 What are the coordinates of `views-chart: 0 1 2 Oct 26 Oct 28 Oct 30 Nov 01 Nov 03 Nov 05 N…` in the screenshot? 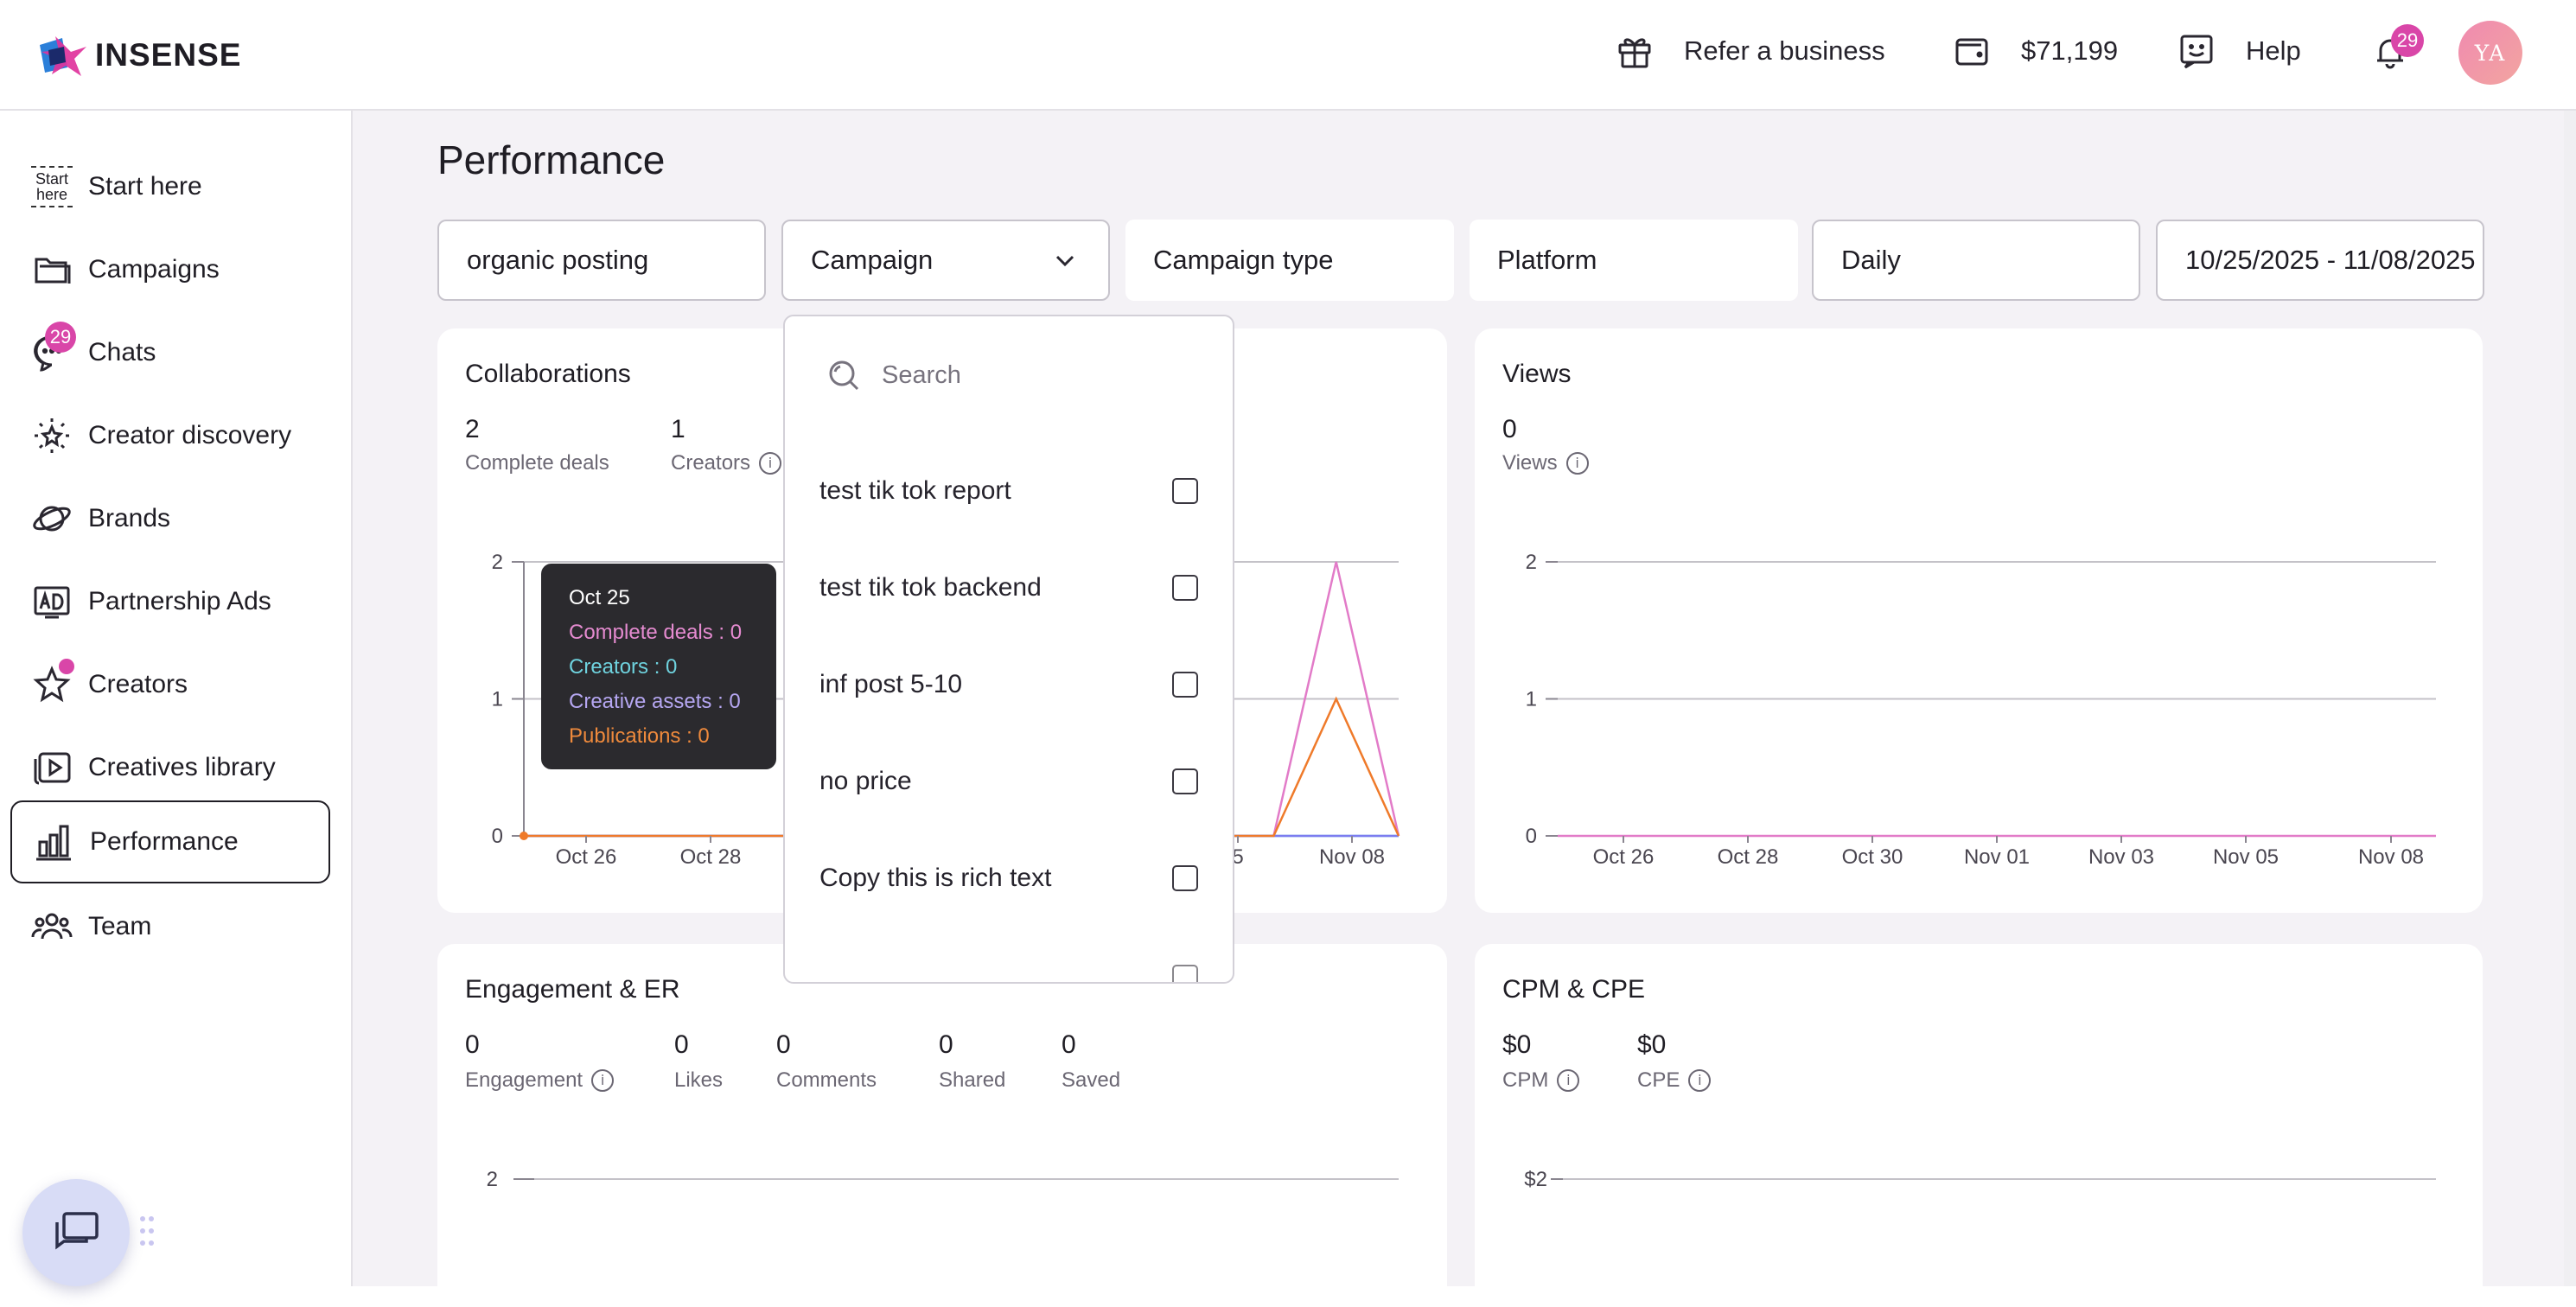 It's located at (1981, 710).